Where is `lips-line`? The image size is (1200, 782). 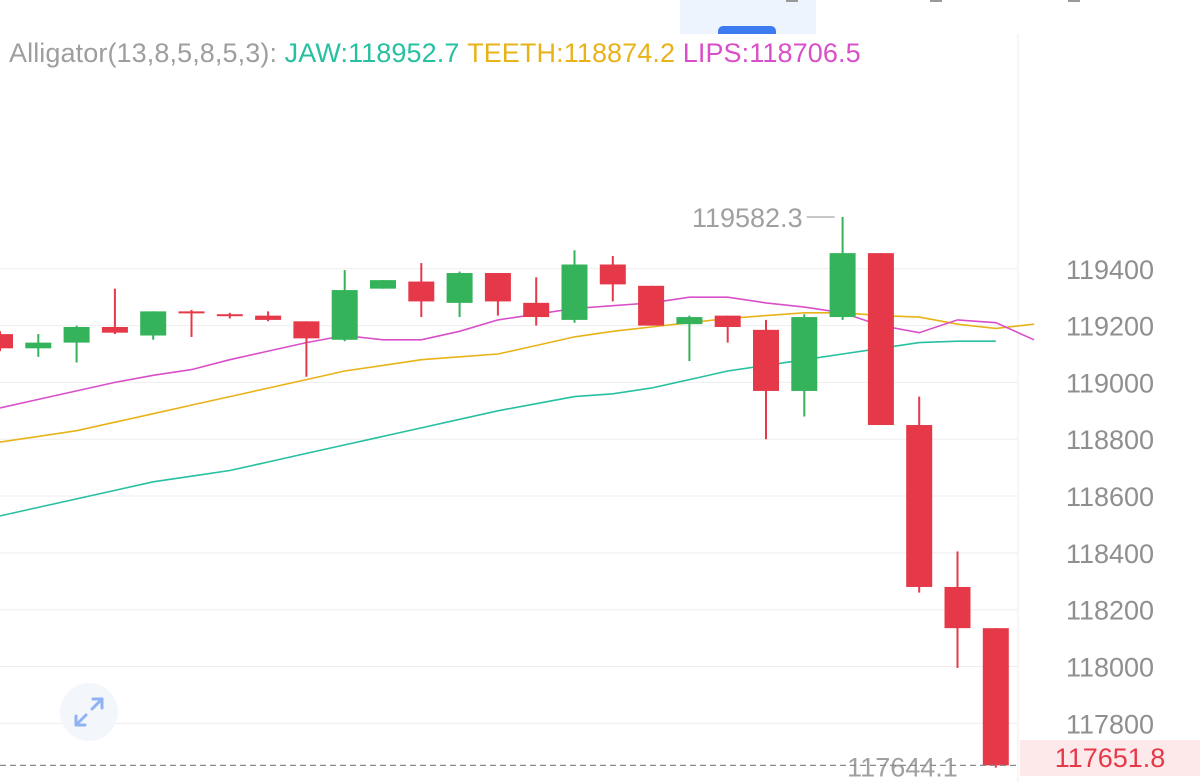
lips-line is located at coordinates (517, 352).